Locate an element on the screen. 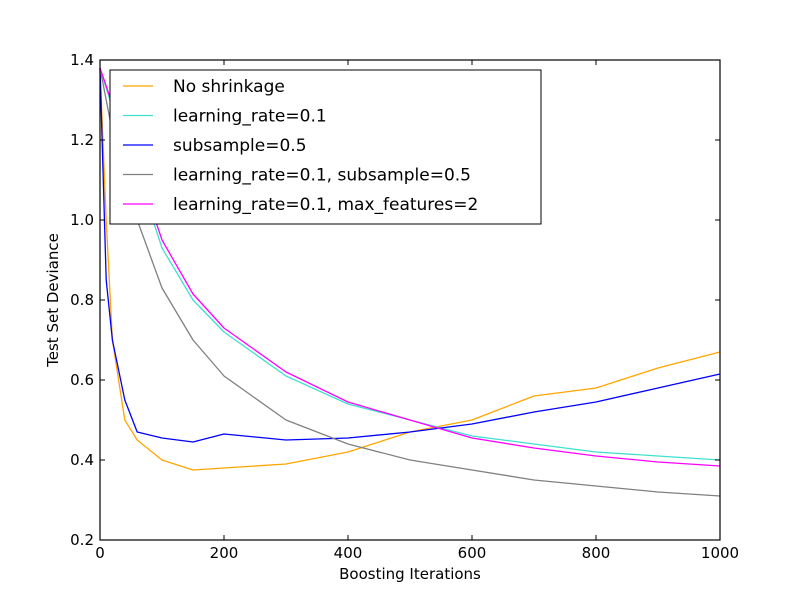  legend-label-0: No shrinkage is located at coordinates (229, 87).